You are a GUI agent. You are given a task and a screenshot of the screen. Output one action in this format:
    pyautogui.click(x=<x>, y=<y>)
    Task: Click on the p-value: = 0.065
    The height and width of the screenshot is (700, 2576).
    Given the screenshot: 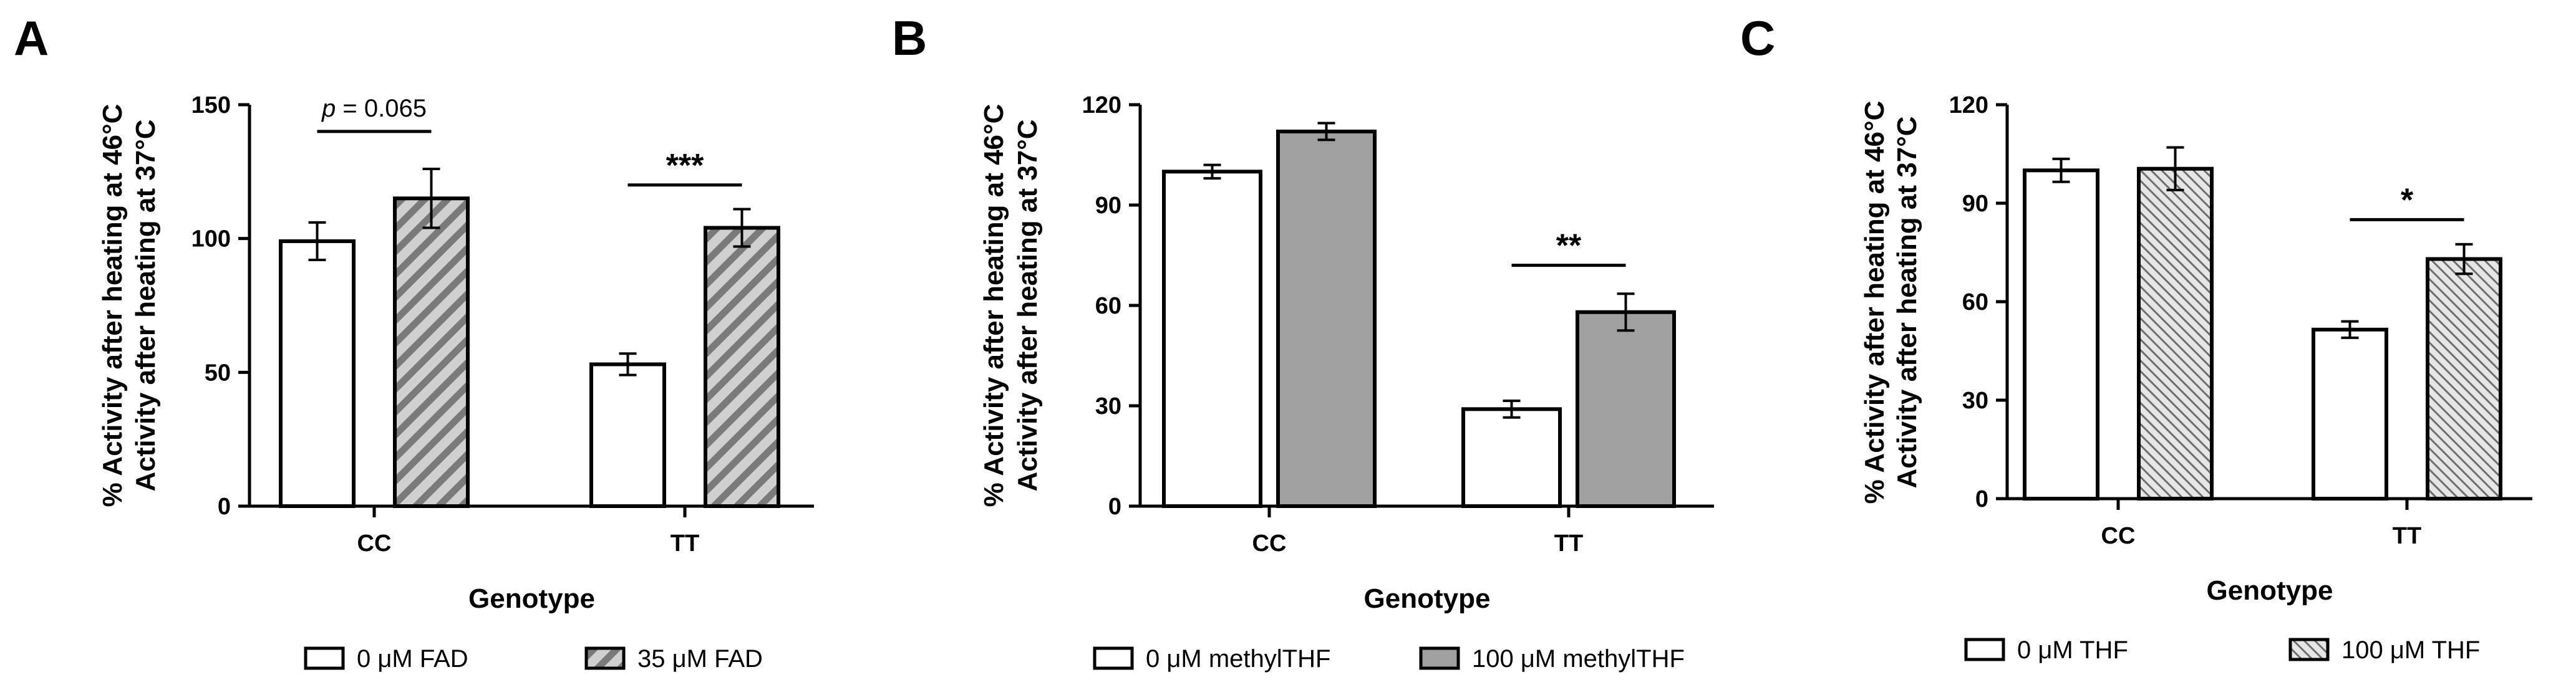 What is the action you would take?
    pyautogui.click(x=381, y=108)
    